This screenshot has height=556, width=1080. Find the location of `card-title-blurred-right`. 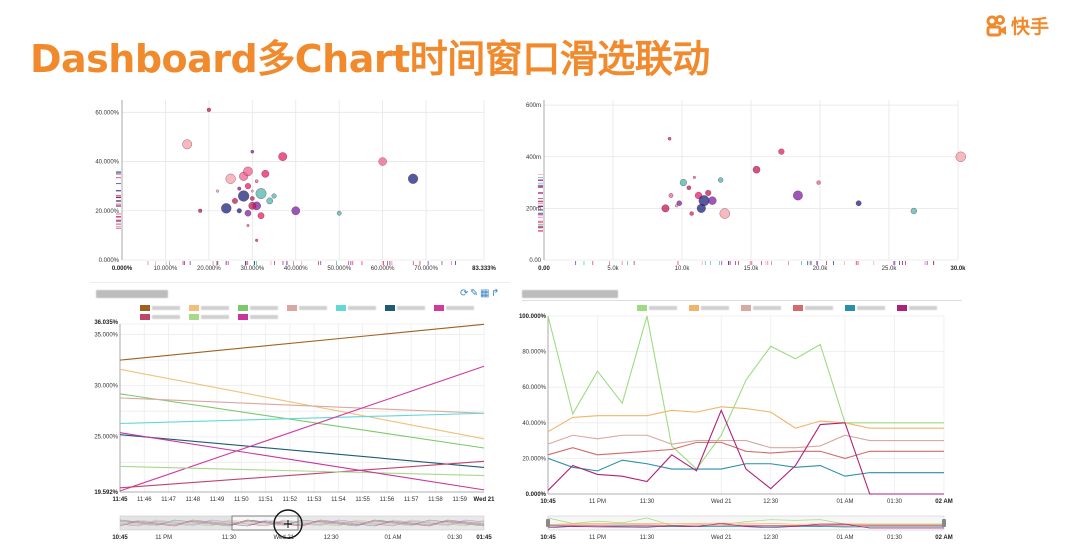

card-title-blurred-right is located at coordinates (570, 294).